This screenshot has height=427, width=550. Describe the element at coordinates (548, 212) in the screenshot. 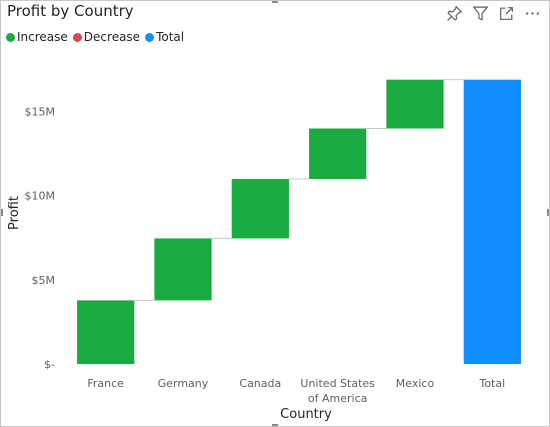

I see `resize-handle-right` at that location.